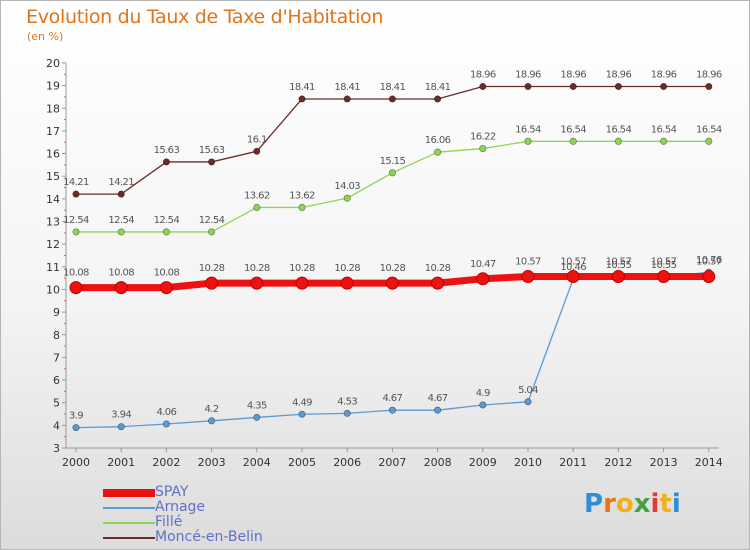  What do you see at coordinates (393, 161) in the screenshot?
I see `data-label: 15.15` at bounding box center [393, 161].